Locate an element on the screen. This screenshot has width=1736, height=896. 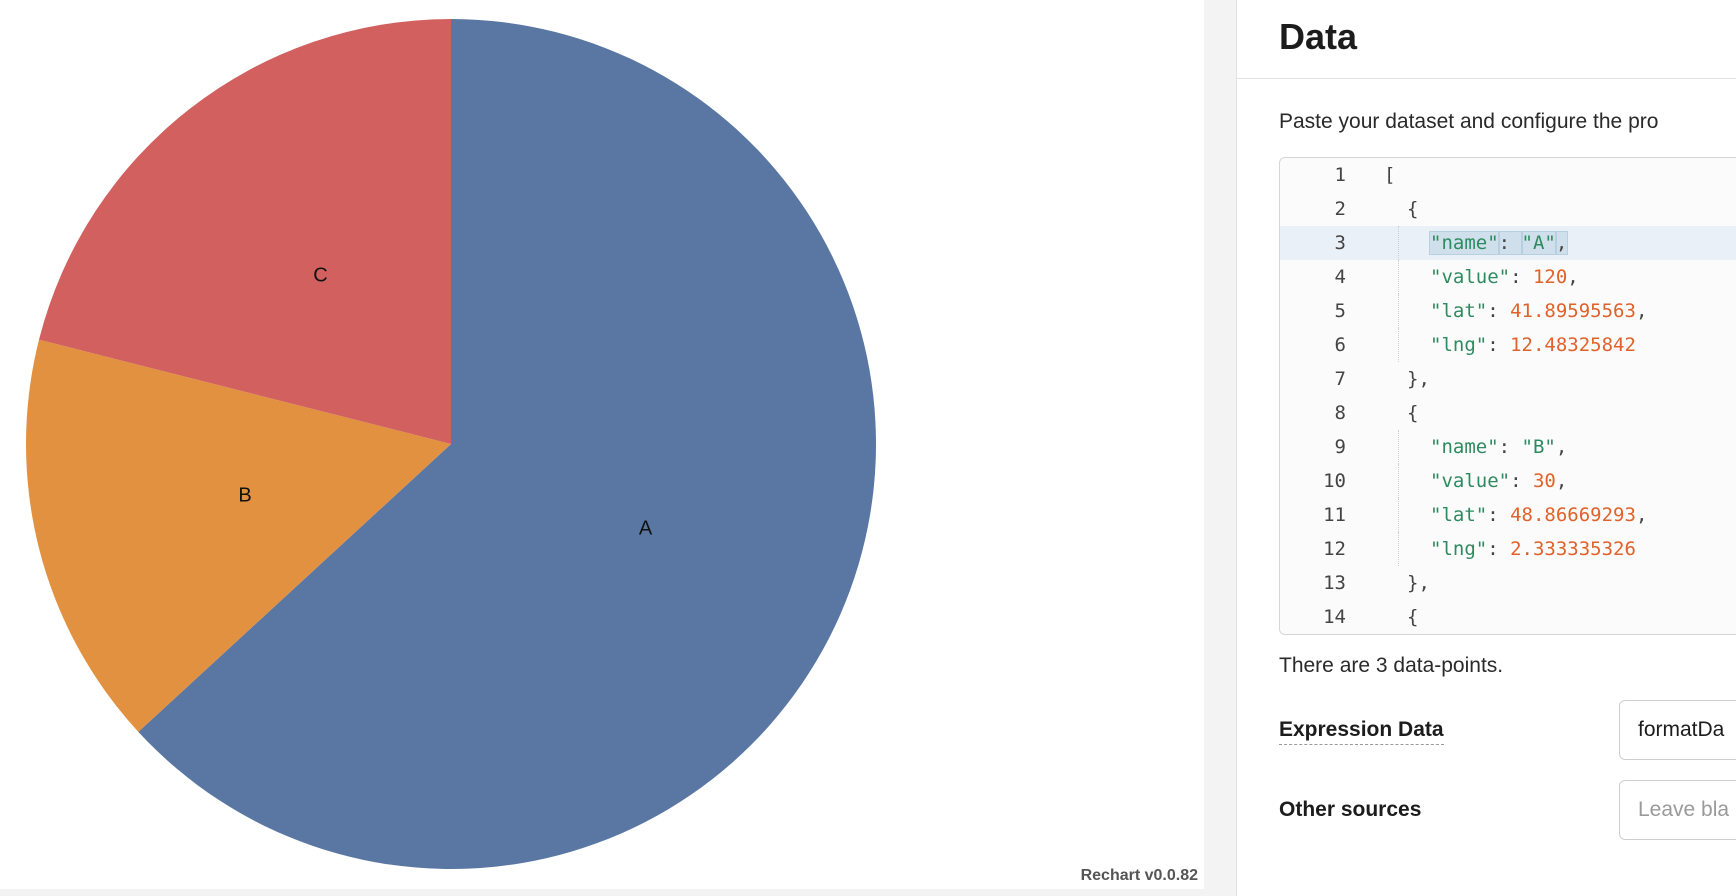
editor-line: 9 "name": "B", is located at coordinates (1508, 447).